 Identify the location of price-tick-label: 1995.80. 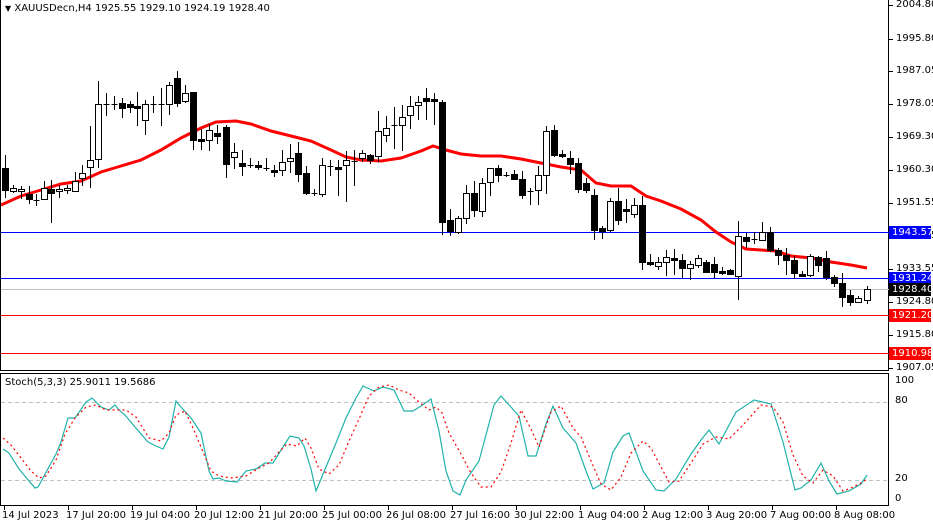
(914, 38).